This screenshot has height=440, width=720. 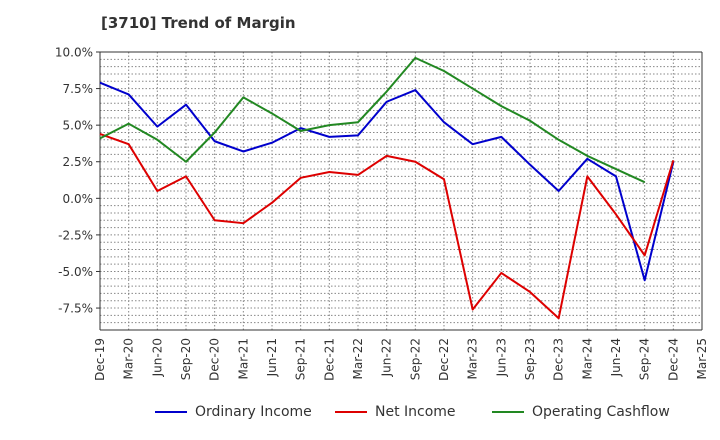 I want to click on legend-item: Operating Cashflow, so click(x=581, y=412).